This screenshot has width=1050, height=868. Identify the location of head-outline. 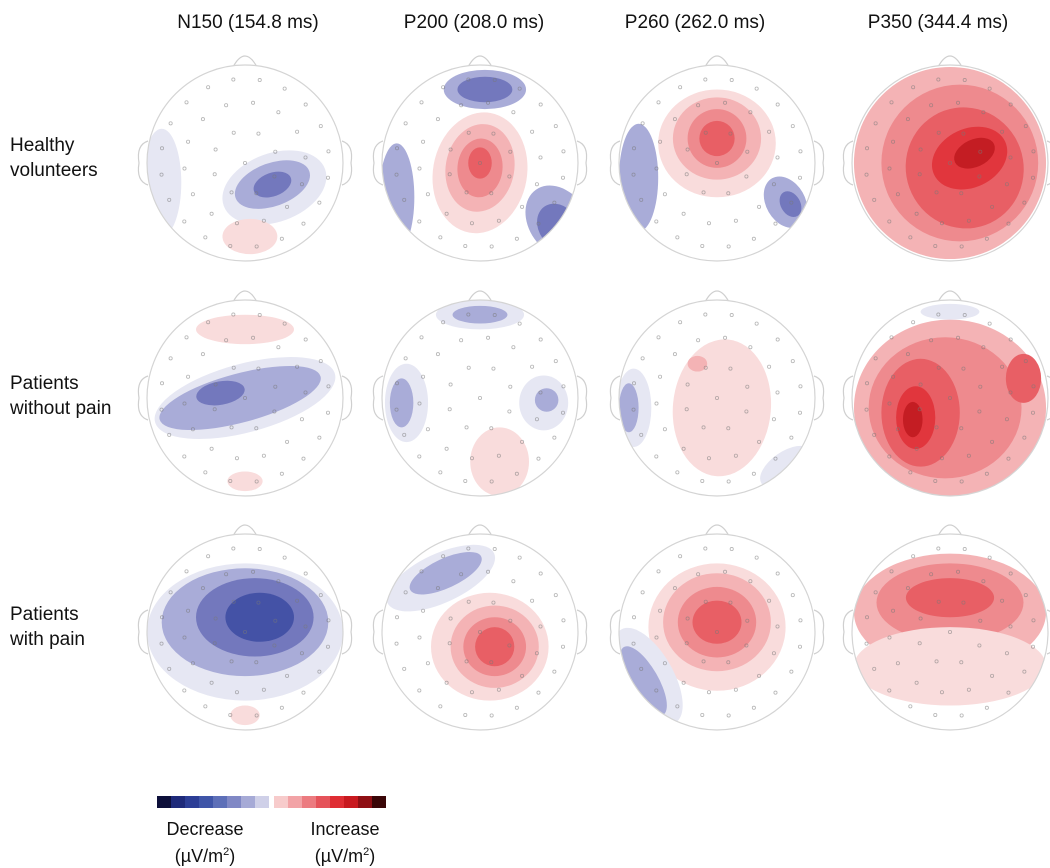
(480, 398).